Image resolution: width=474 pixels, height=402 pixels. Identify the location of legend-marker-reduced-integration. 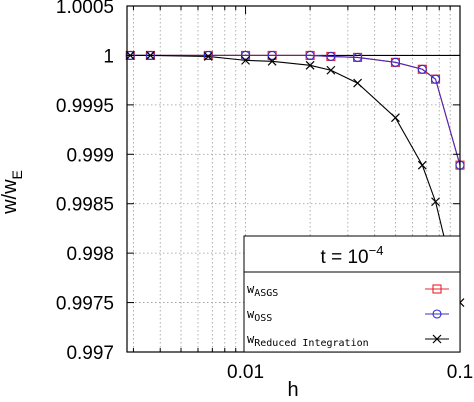
(437, 339).